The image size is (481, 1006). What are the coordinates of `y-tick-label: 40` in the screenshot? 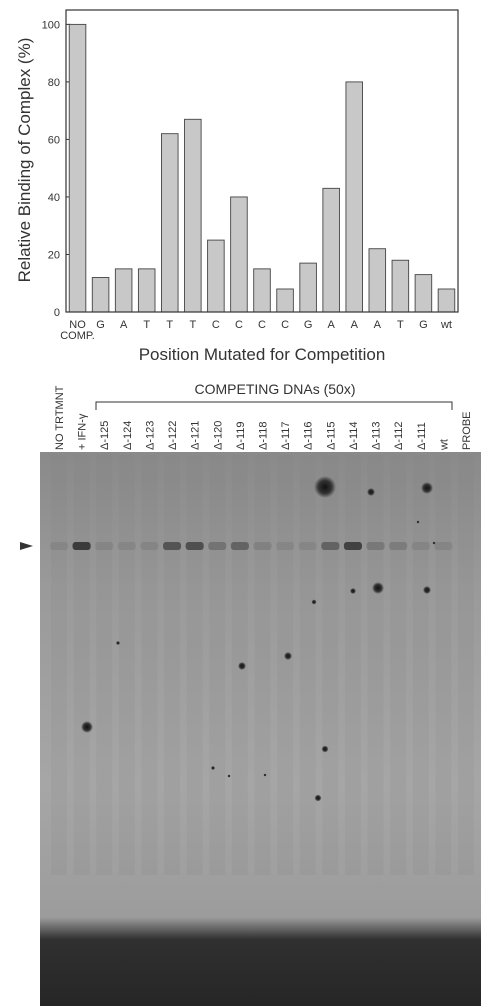 It's located at (54, 198).